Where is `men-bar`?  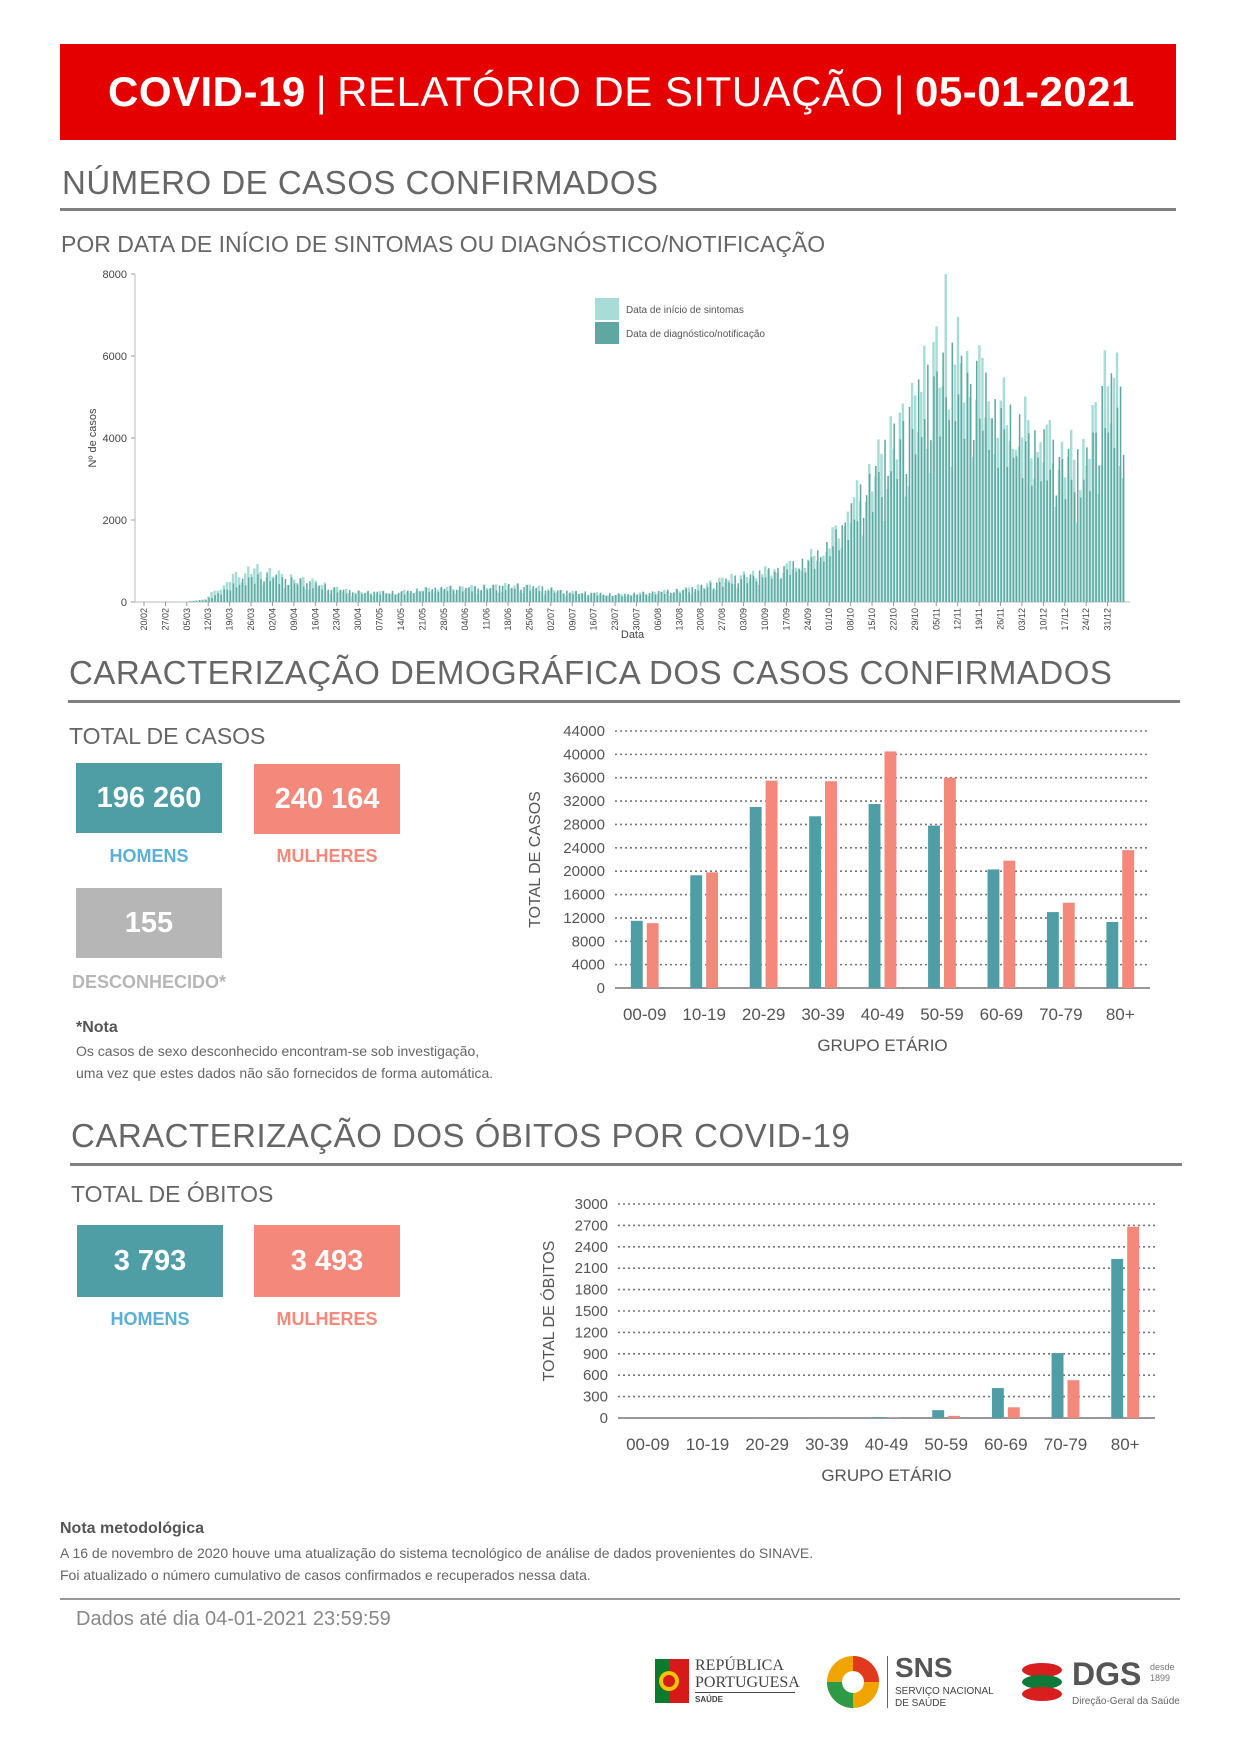
men-bar is located at coordinates (696, 931).